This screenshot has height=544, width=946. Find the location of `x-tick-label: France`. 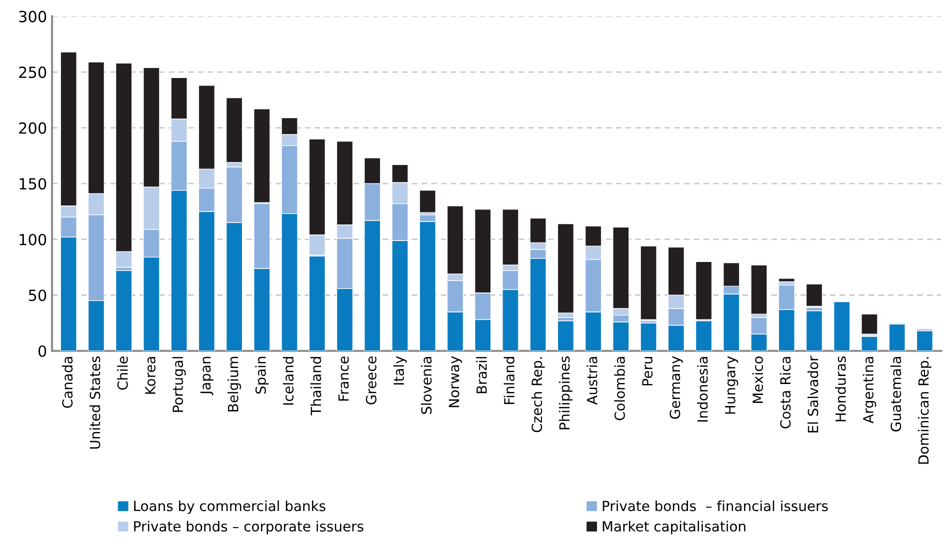

x-tick-label: France is located at coordinates (343, 378).